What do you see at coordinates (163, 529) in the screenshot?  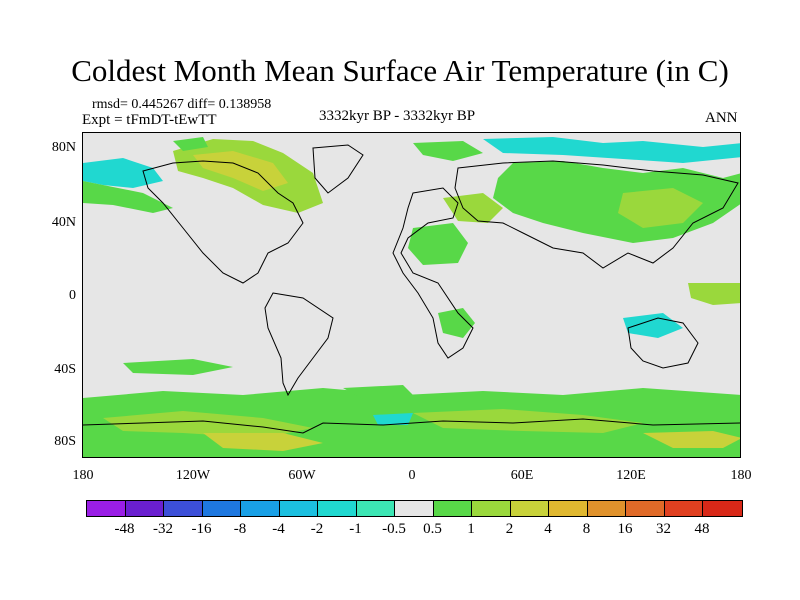 I see `colorbar-label: -32` at bounding box center [163, 529].